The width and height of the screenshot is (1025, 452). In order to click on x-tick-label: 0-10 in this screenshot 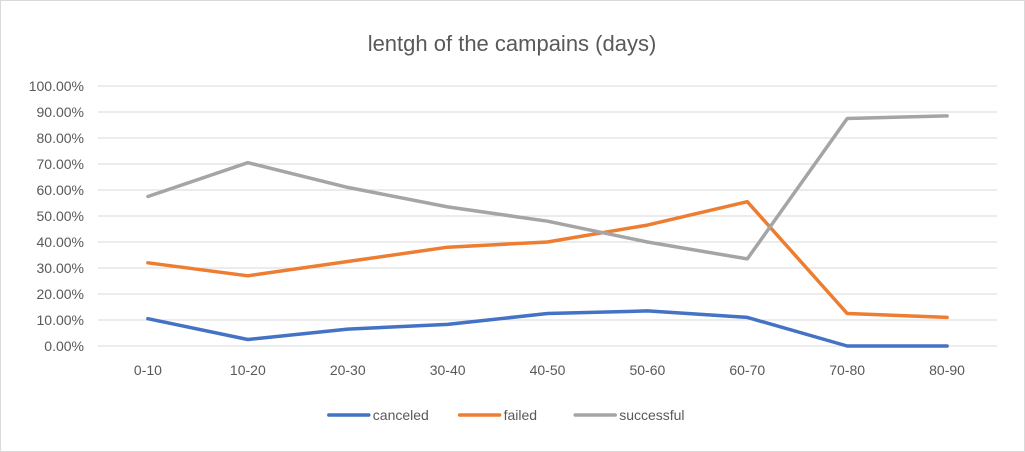, I will do `click(148, 370)`.